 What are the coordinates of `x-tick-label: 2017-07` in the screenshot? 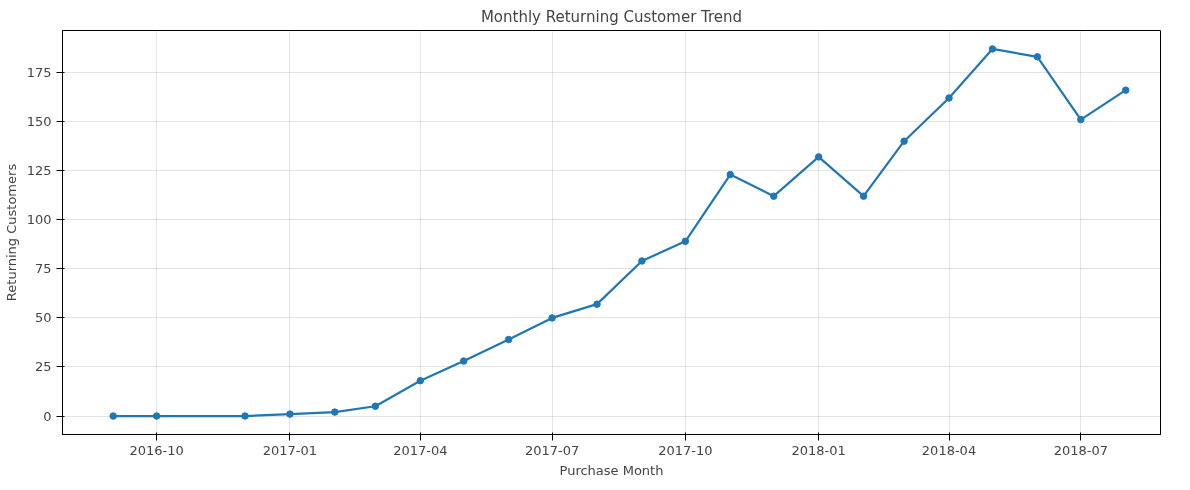 It's located at (552, 450).